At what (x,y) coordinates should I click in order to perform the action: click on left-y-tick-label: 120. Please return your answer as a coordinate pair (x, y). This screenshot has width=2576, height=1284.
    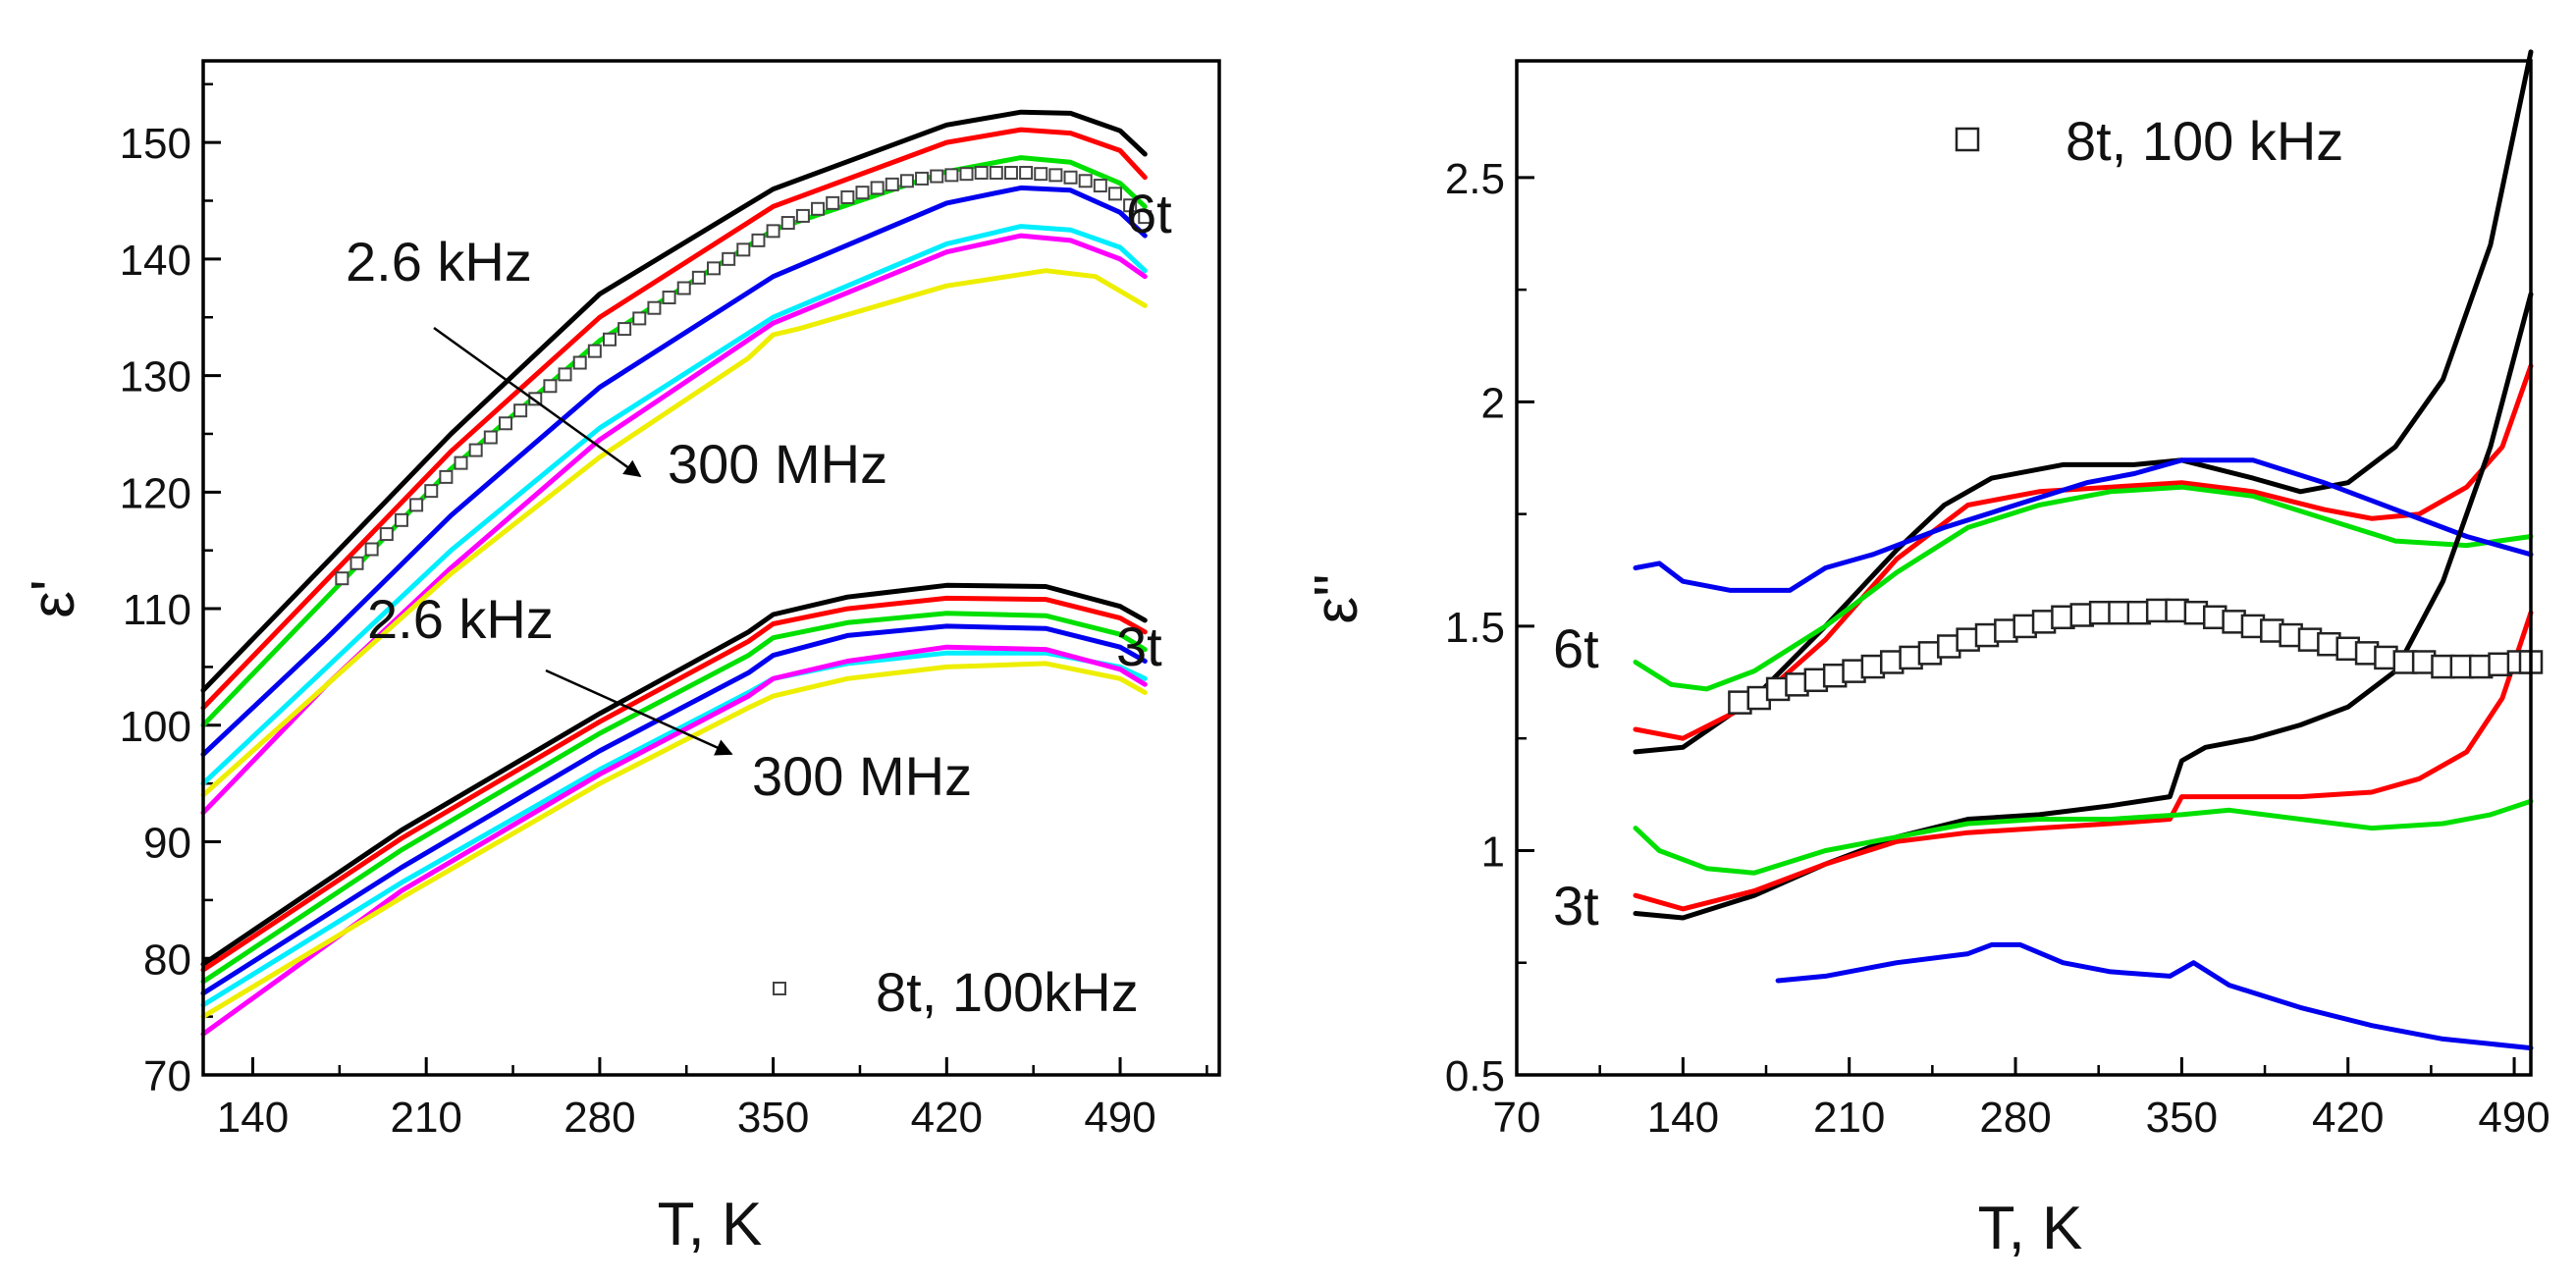
    Looking at the image, I should click on (155, 493).